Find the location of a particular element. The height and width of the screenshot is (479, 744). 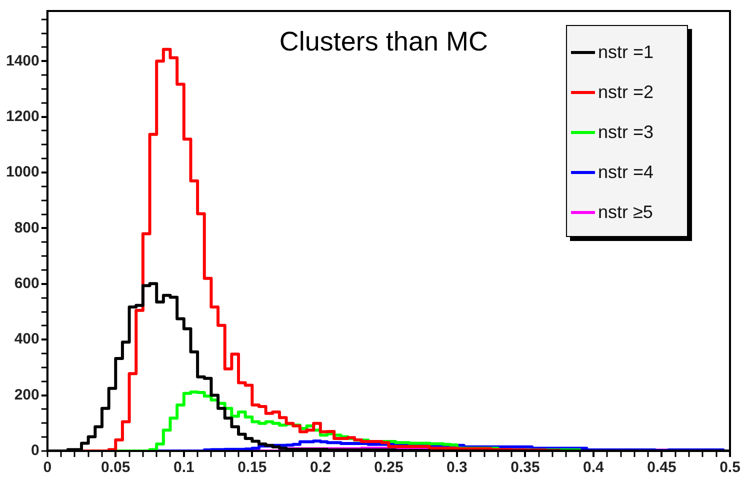

x-tick-label: 0.2 is located at coordinates (320, 467).